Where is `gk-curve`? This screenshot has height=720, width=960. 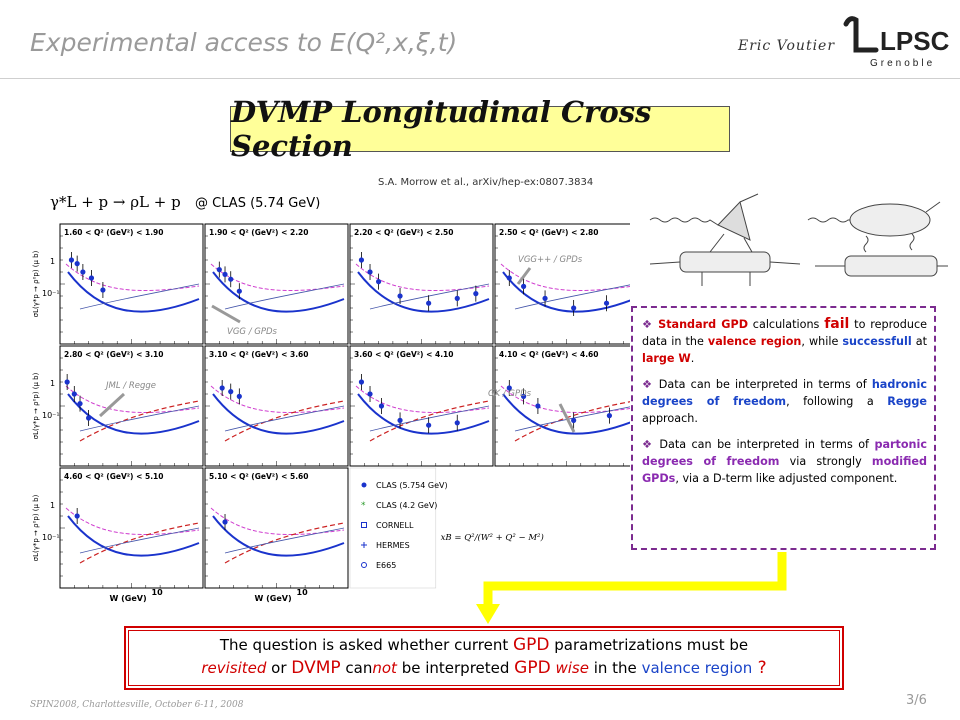 gk-curve is located at coordinates (284, 421).